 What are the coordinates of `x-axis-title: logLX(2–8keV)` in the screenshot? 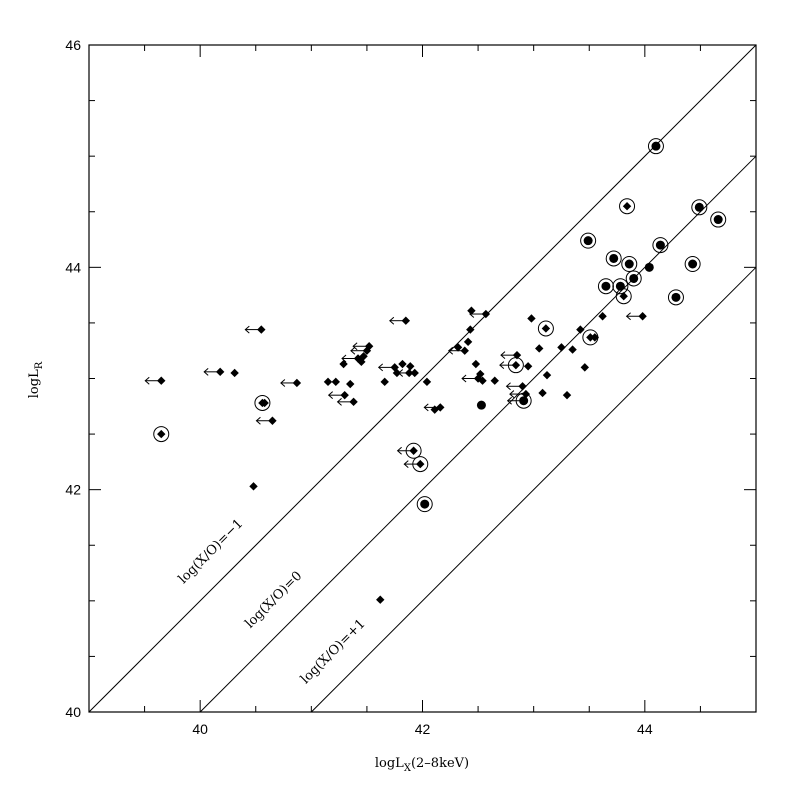 It's located at (422, 765).